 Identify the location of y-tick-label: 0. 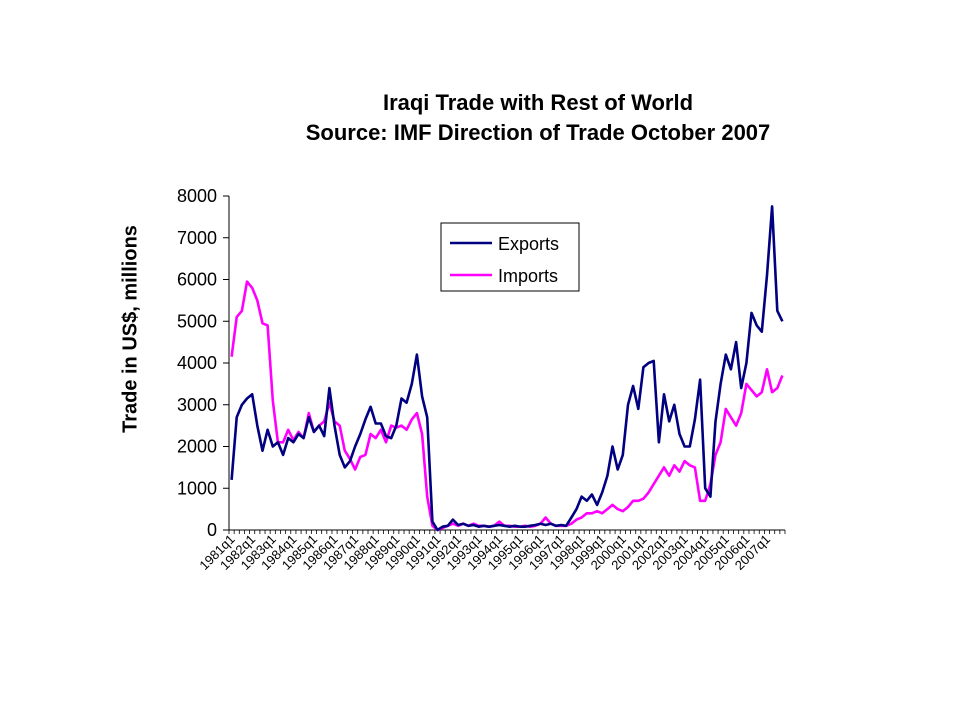
(212, 530).